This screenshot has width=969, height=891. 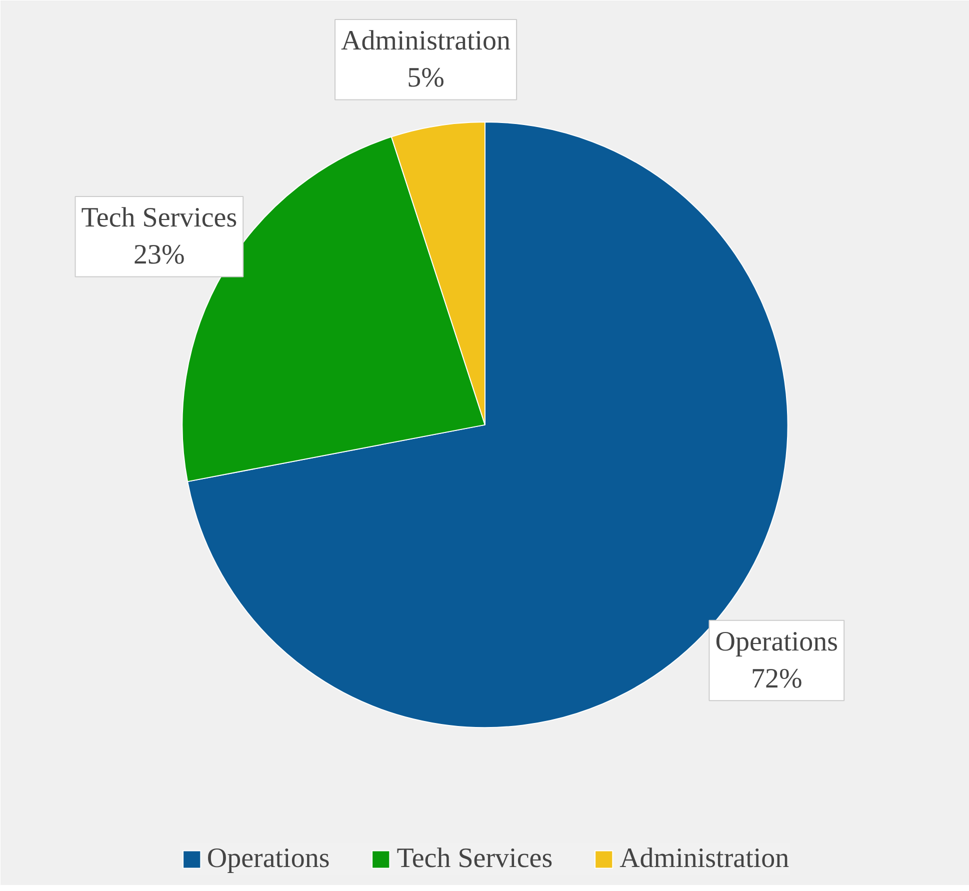 I want to click on legend-label: Administration, so click(x=705, y=859).